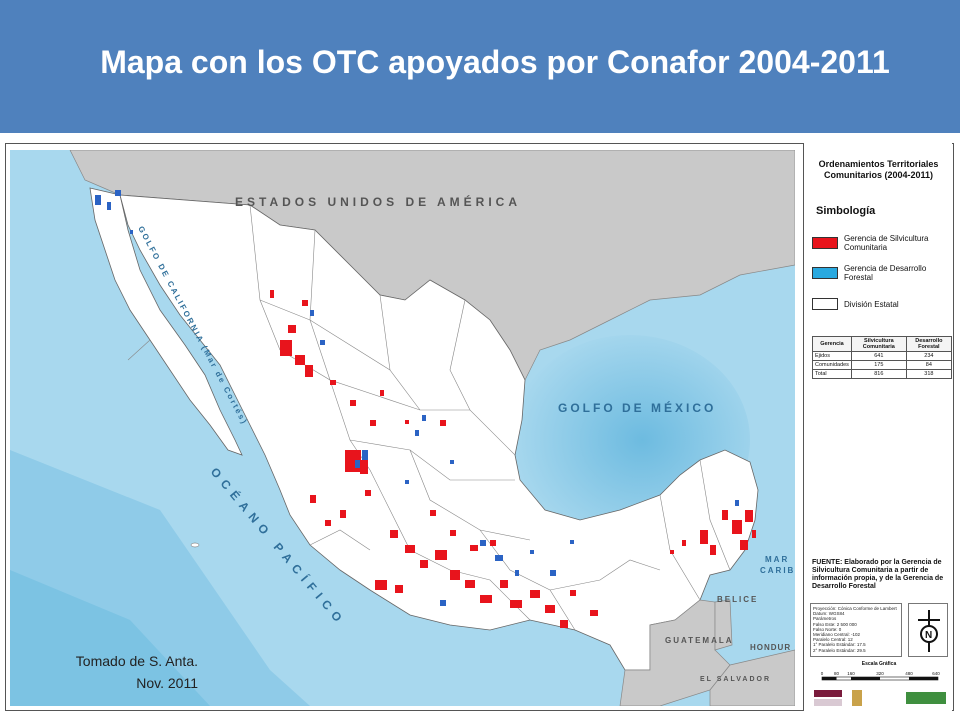  Describe the element at coordinates (833, 640) in the screenshot. I see `projection-line: Paralelo Central: 12` at that location.